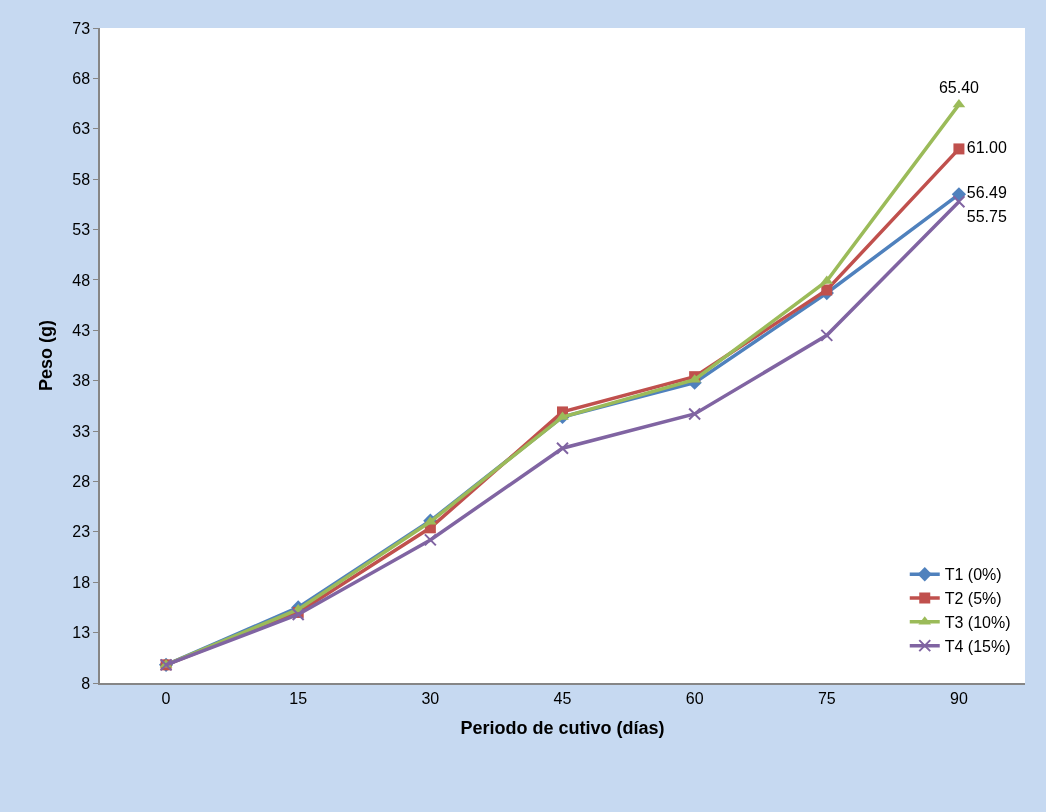  I want to click on x-tick-label: 45, so click(562, 698).